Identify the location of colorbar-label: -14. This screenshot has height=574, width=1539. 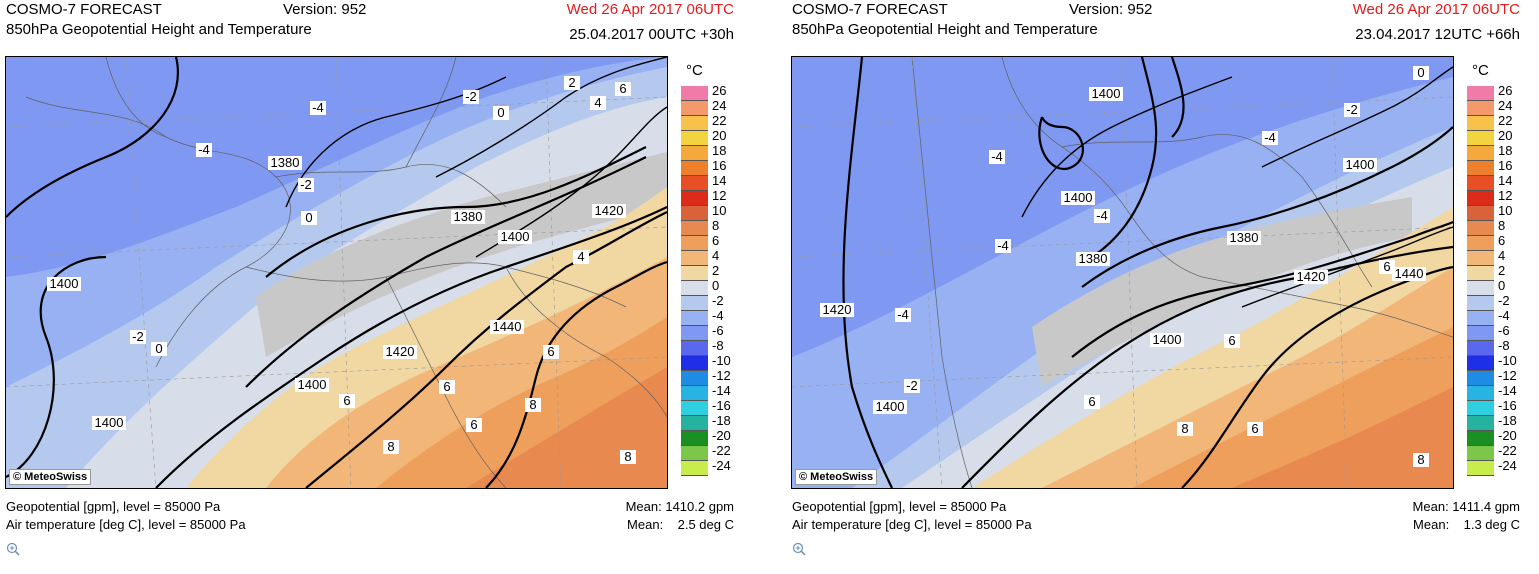
(1507, 390).